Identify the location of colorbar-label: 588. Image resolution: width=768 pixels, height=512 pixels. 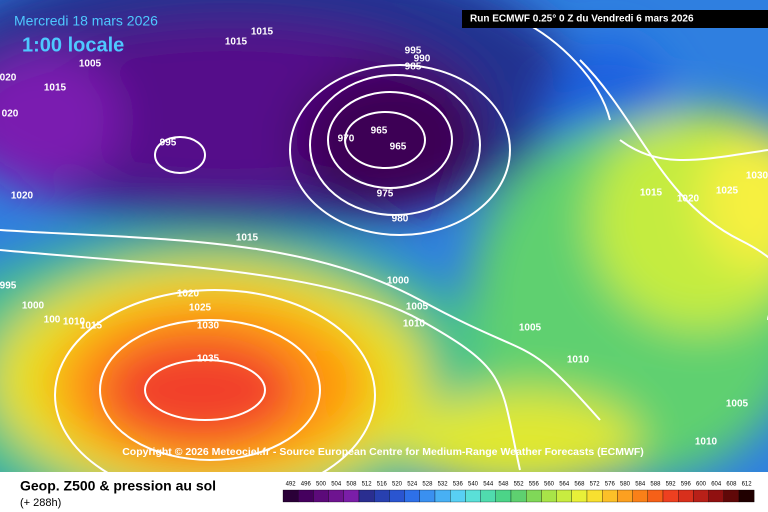
(655, 485).